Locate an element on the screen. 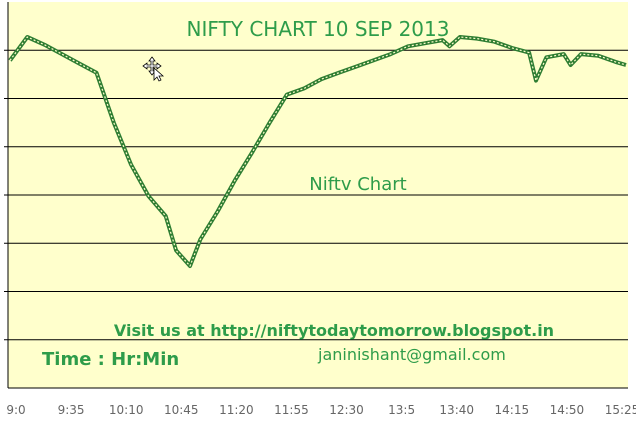  x-tick-label: 11:55 is located at coordinates (291, 410).